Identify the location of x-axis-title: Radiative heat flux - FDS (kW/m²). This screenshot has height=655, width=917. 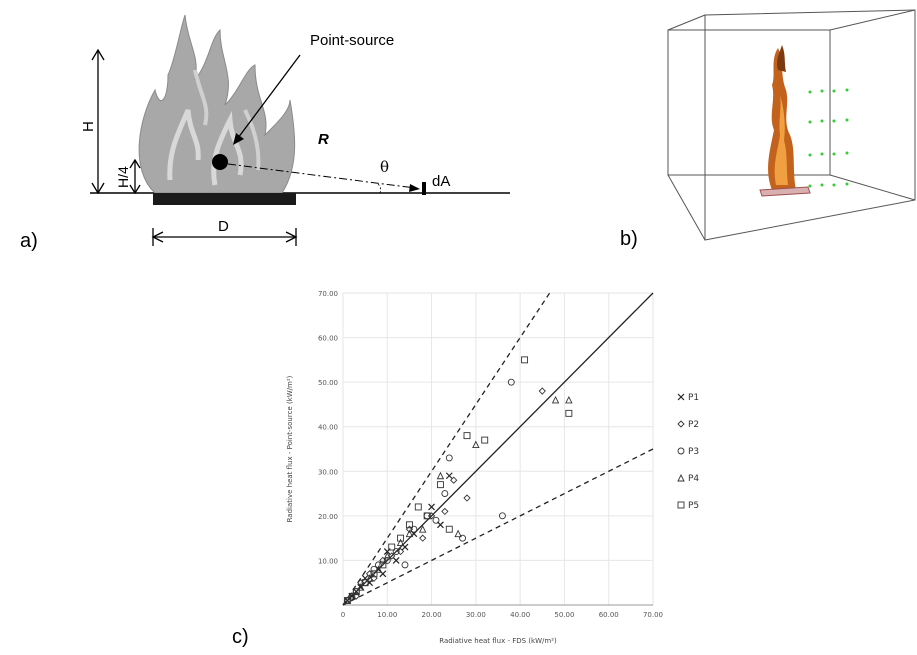
(498, 641).